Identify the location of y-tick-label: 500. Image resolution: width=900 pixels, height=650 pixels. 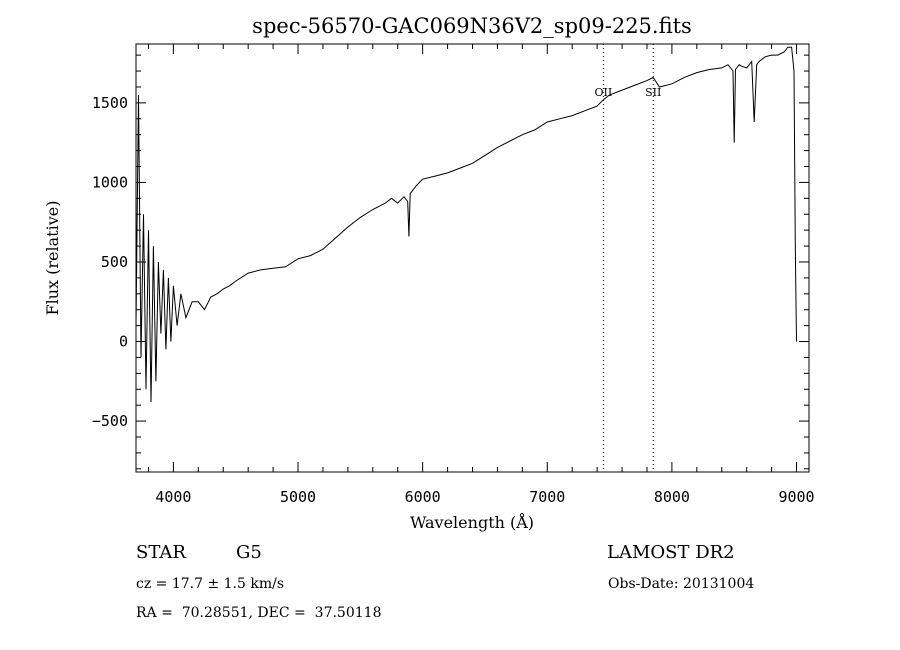
(114, 262).